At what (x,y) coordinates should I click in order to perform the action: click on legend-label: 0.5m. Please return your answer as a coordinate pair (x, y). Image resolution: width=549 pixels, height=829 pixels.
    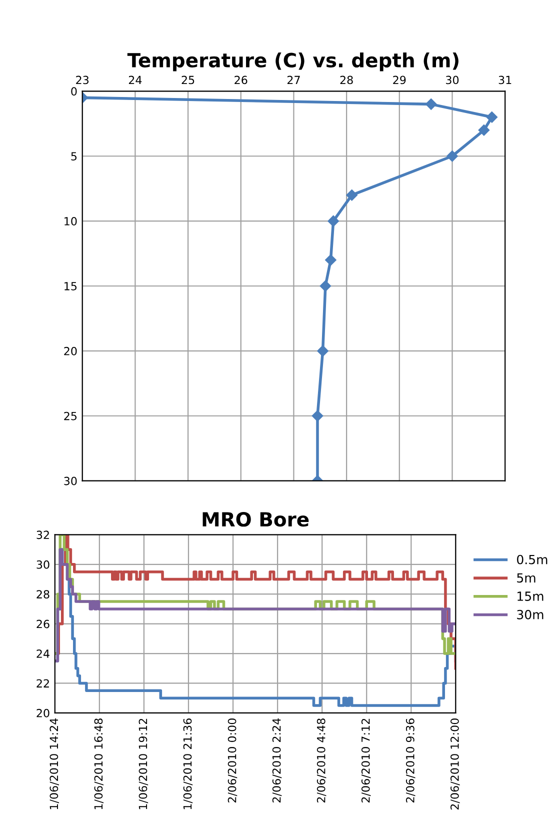
    Looking at the image, I should click on (532, 559).